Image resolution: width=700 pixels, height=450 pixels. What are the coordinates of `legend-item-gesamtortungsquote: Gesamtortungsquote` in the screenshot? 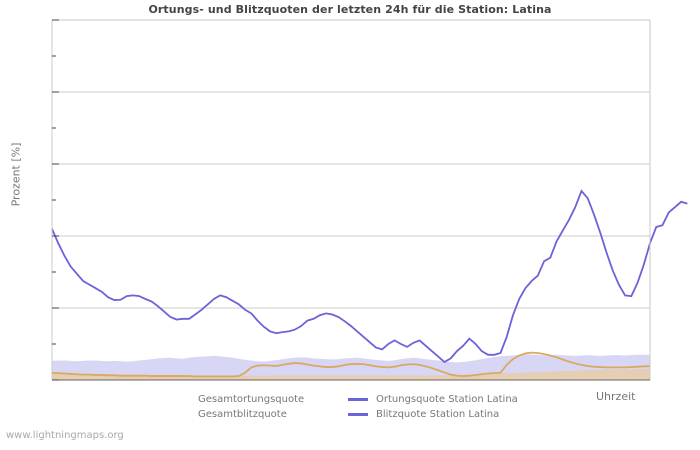 It's located at (262, 399).